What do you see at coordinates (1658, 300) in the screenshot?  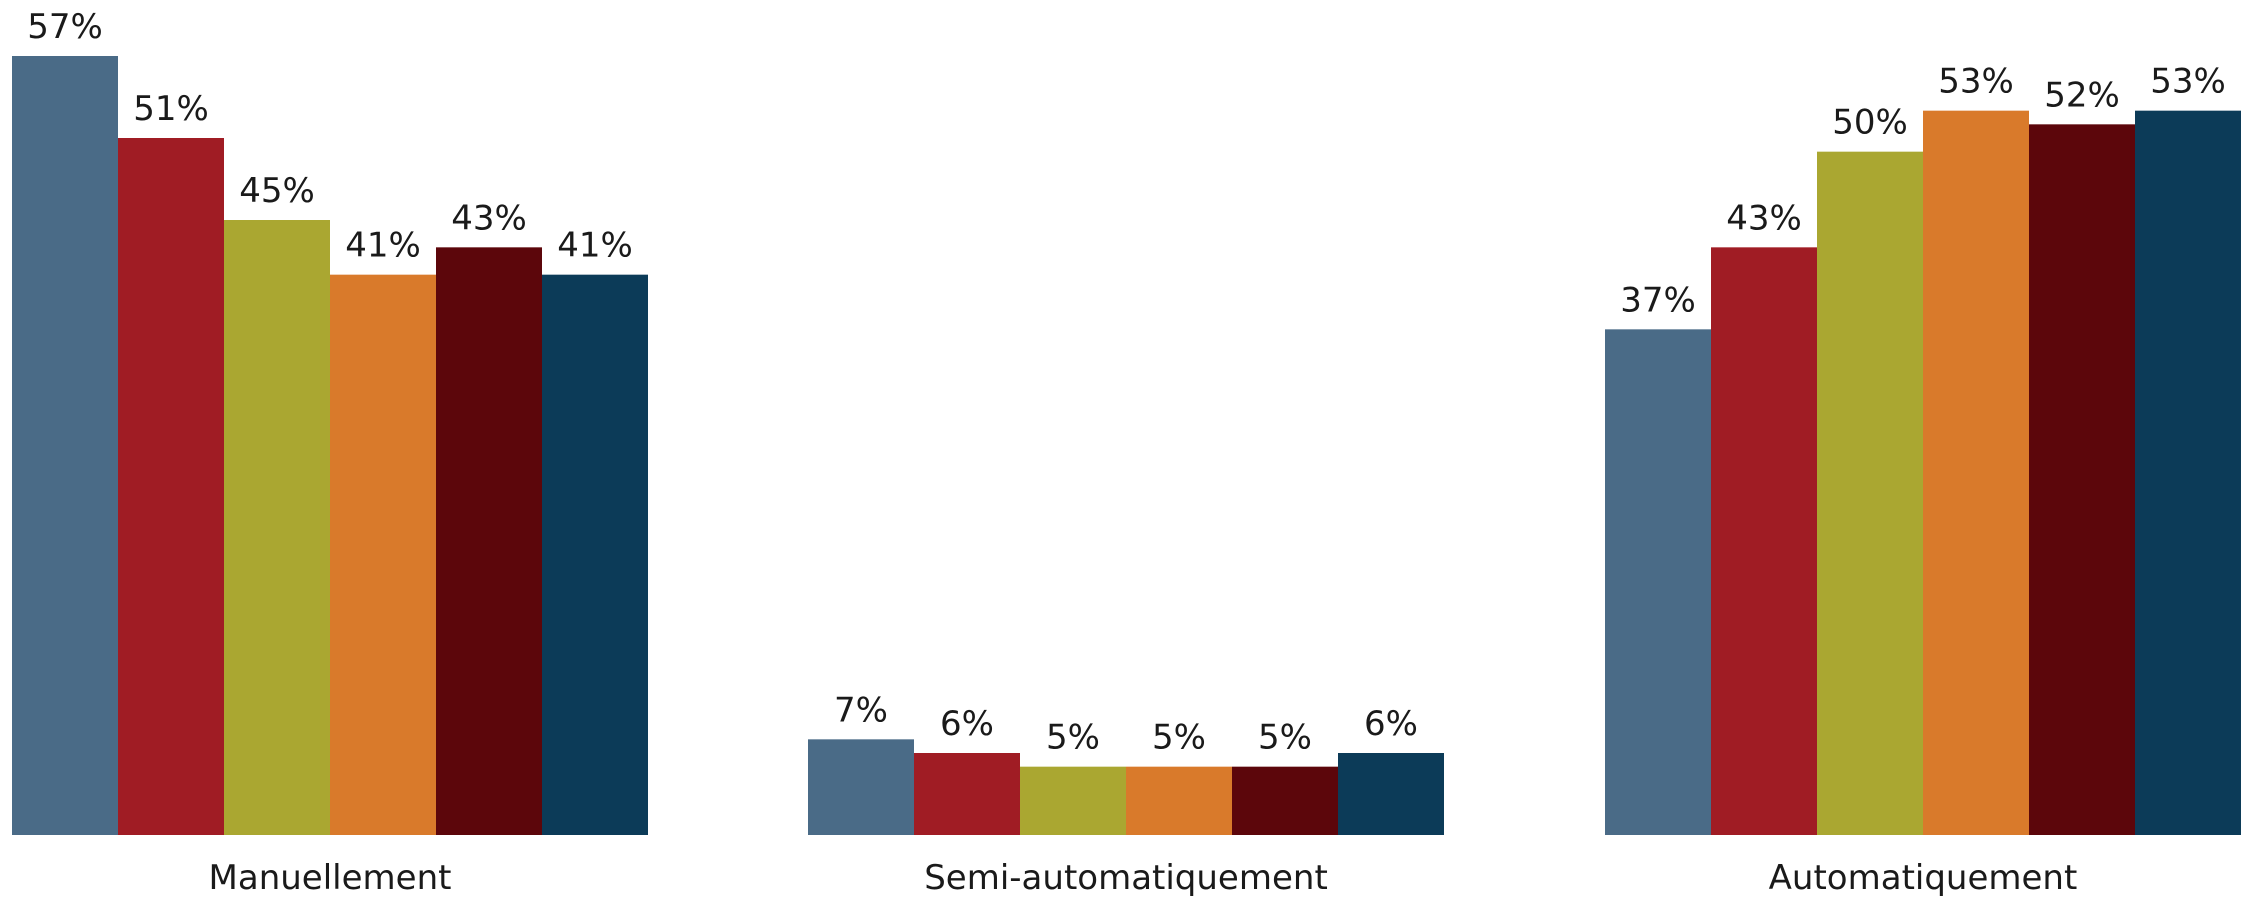 I see `value-label: 37%` at bounding box center [1658, 300].